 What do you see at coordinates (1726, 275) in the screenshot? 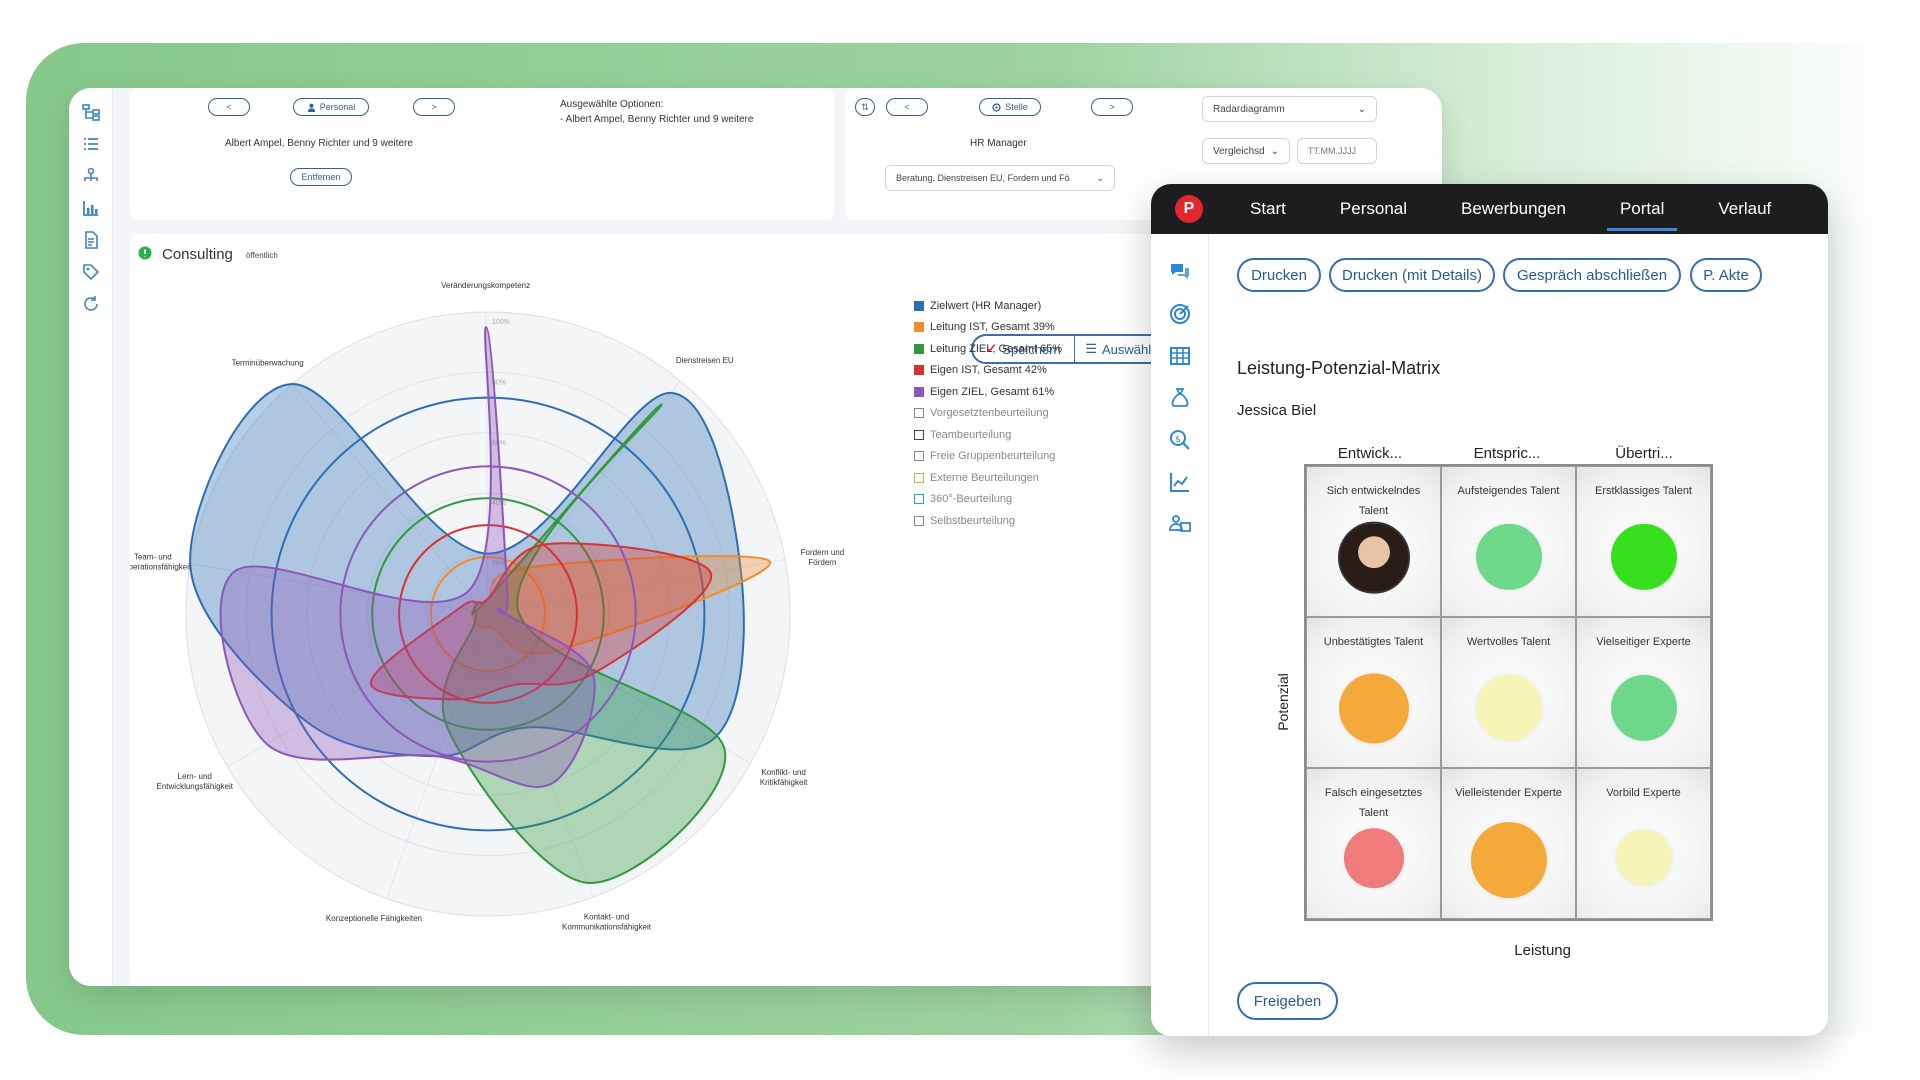
I see `personnel-file-button: P. Akte` at bounding box center [1726, 275].